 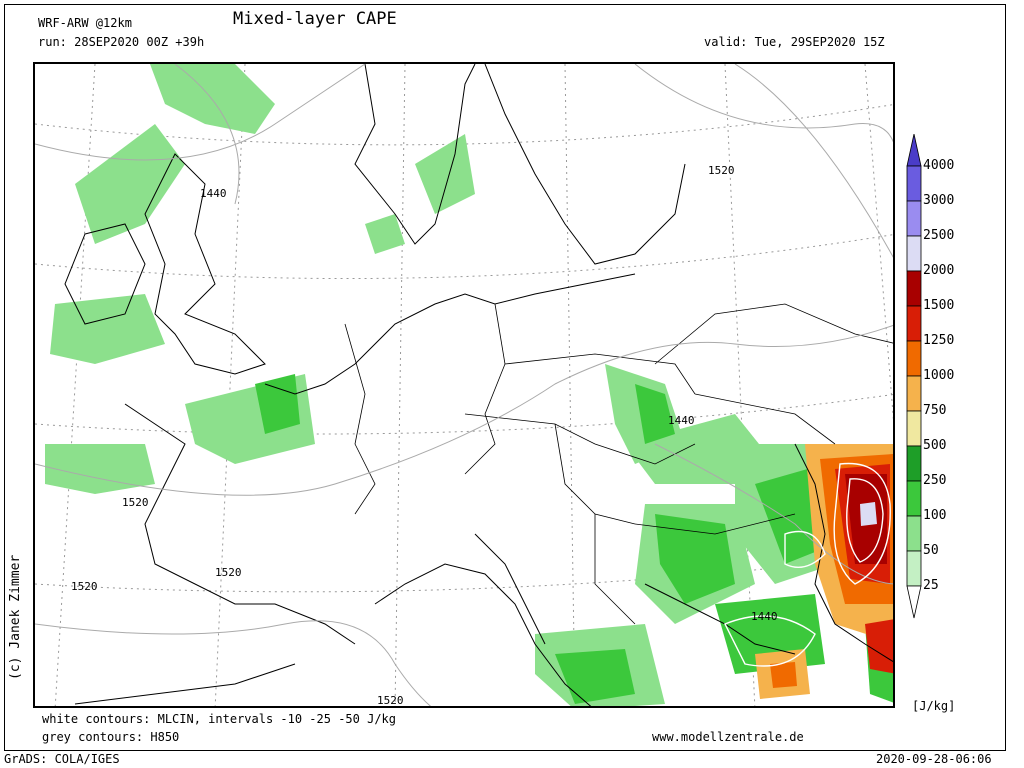 I want to click on website-label: www.modellzentrale.de, so click(x=728, y=737).